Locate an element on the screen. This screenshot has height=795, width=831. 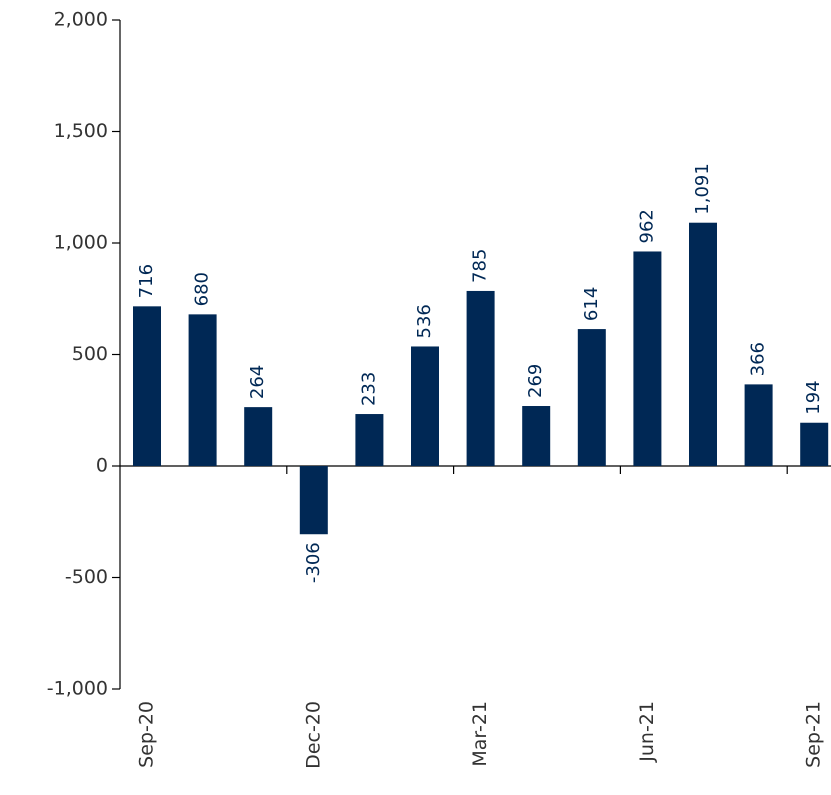
x-tick-label: Jun-21 is located at coordinates (647, 732).